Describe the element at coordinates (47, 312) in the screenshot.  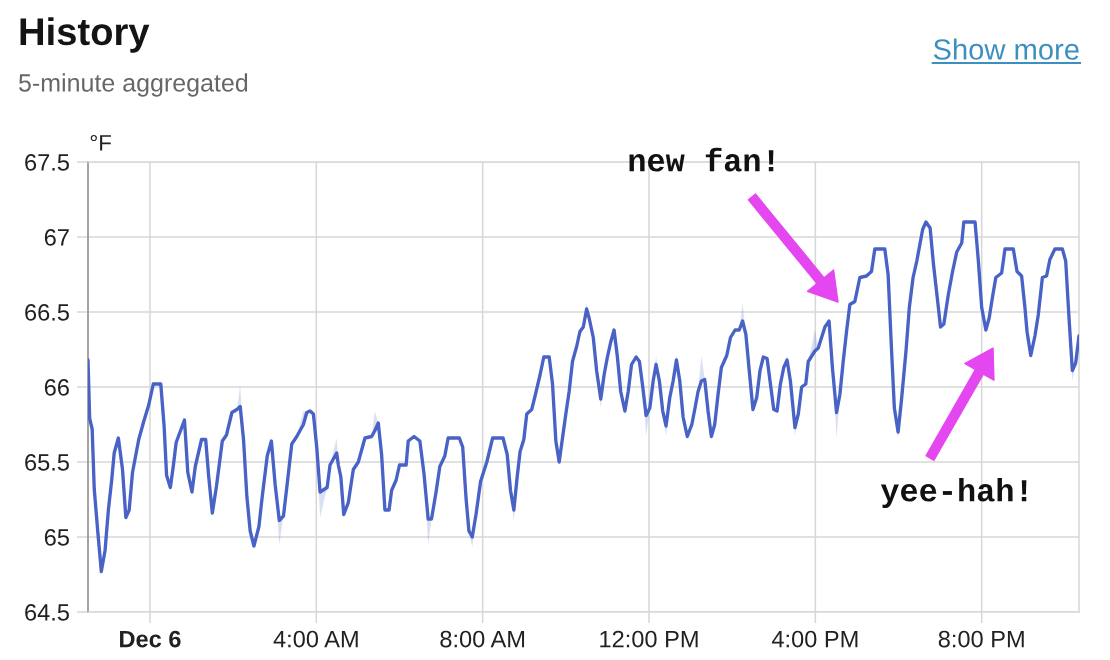
I see `y-tick-label: 66.5` at that location.